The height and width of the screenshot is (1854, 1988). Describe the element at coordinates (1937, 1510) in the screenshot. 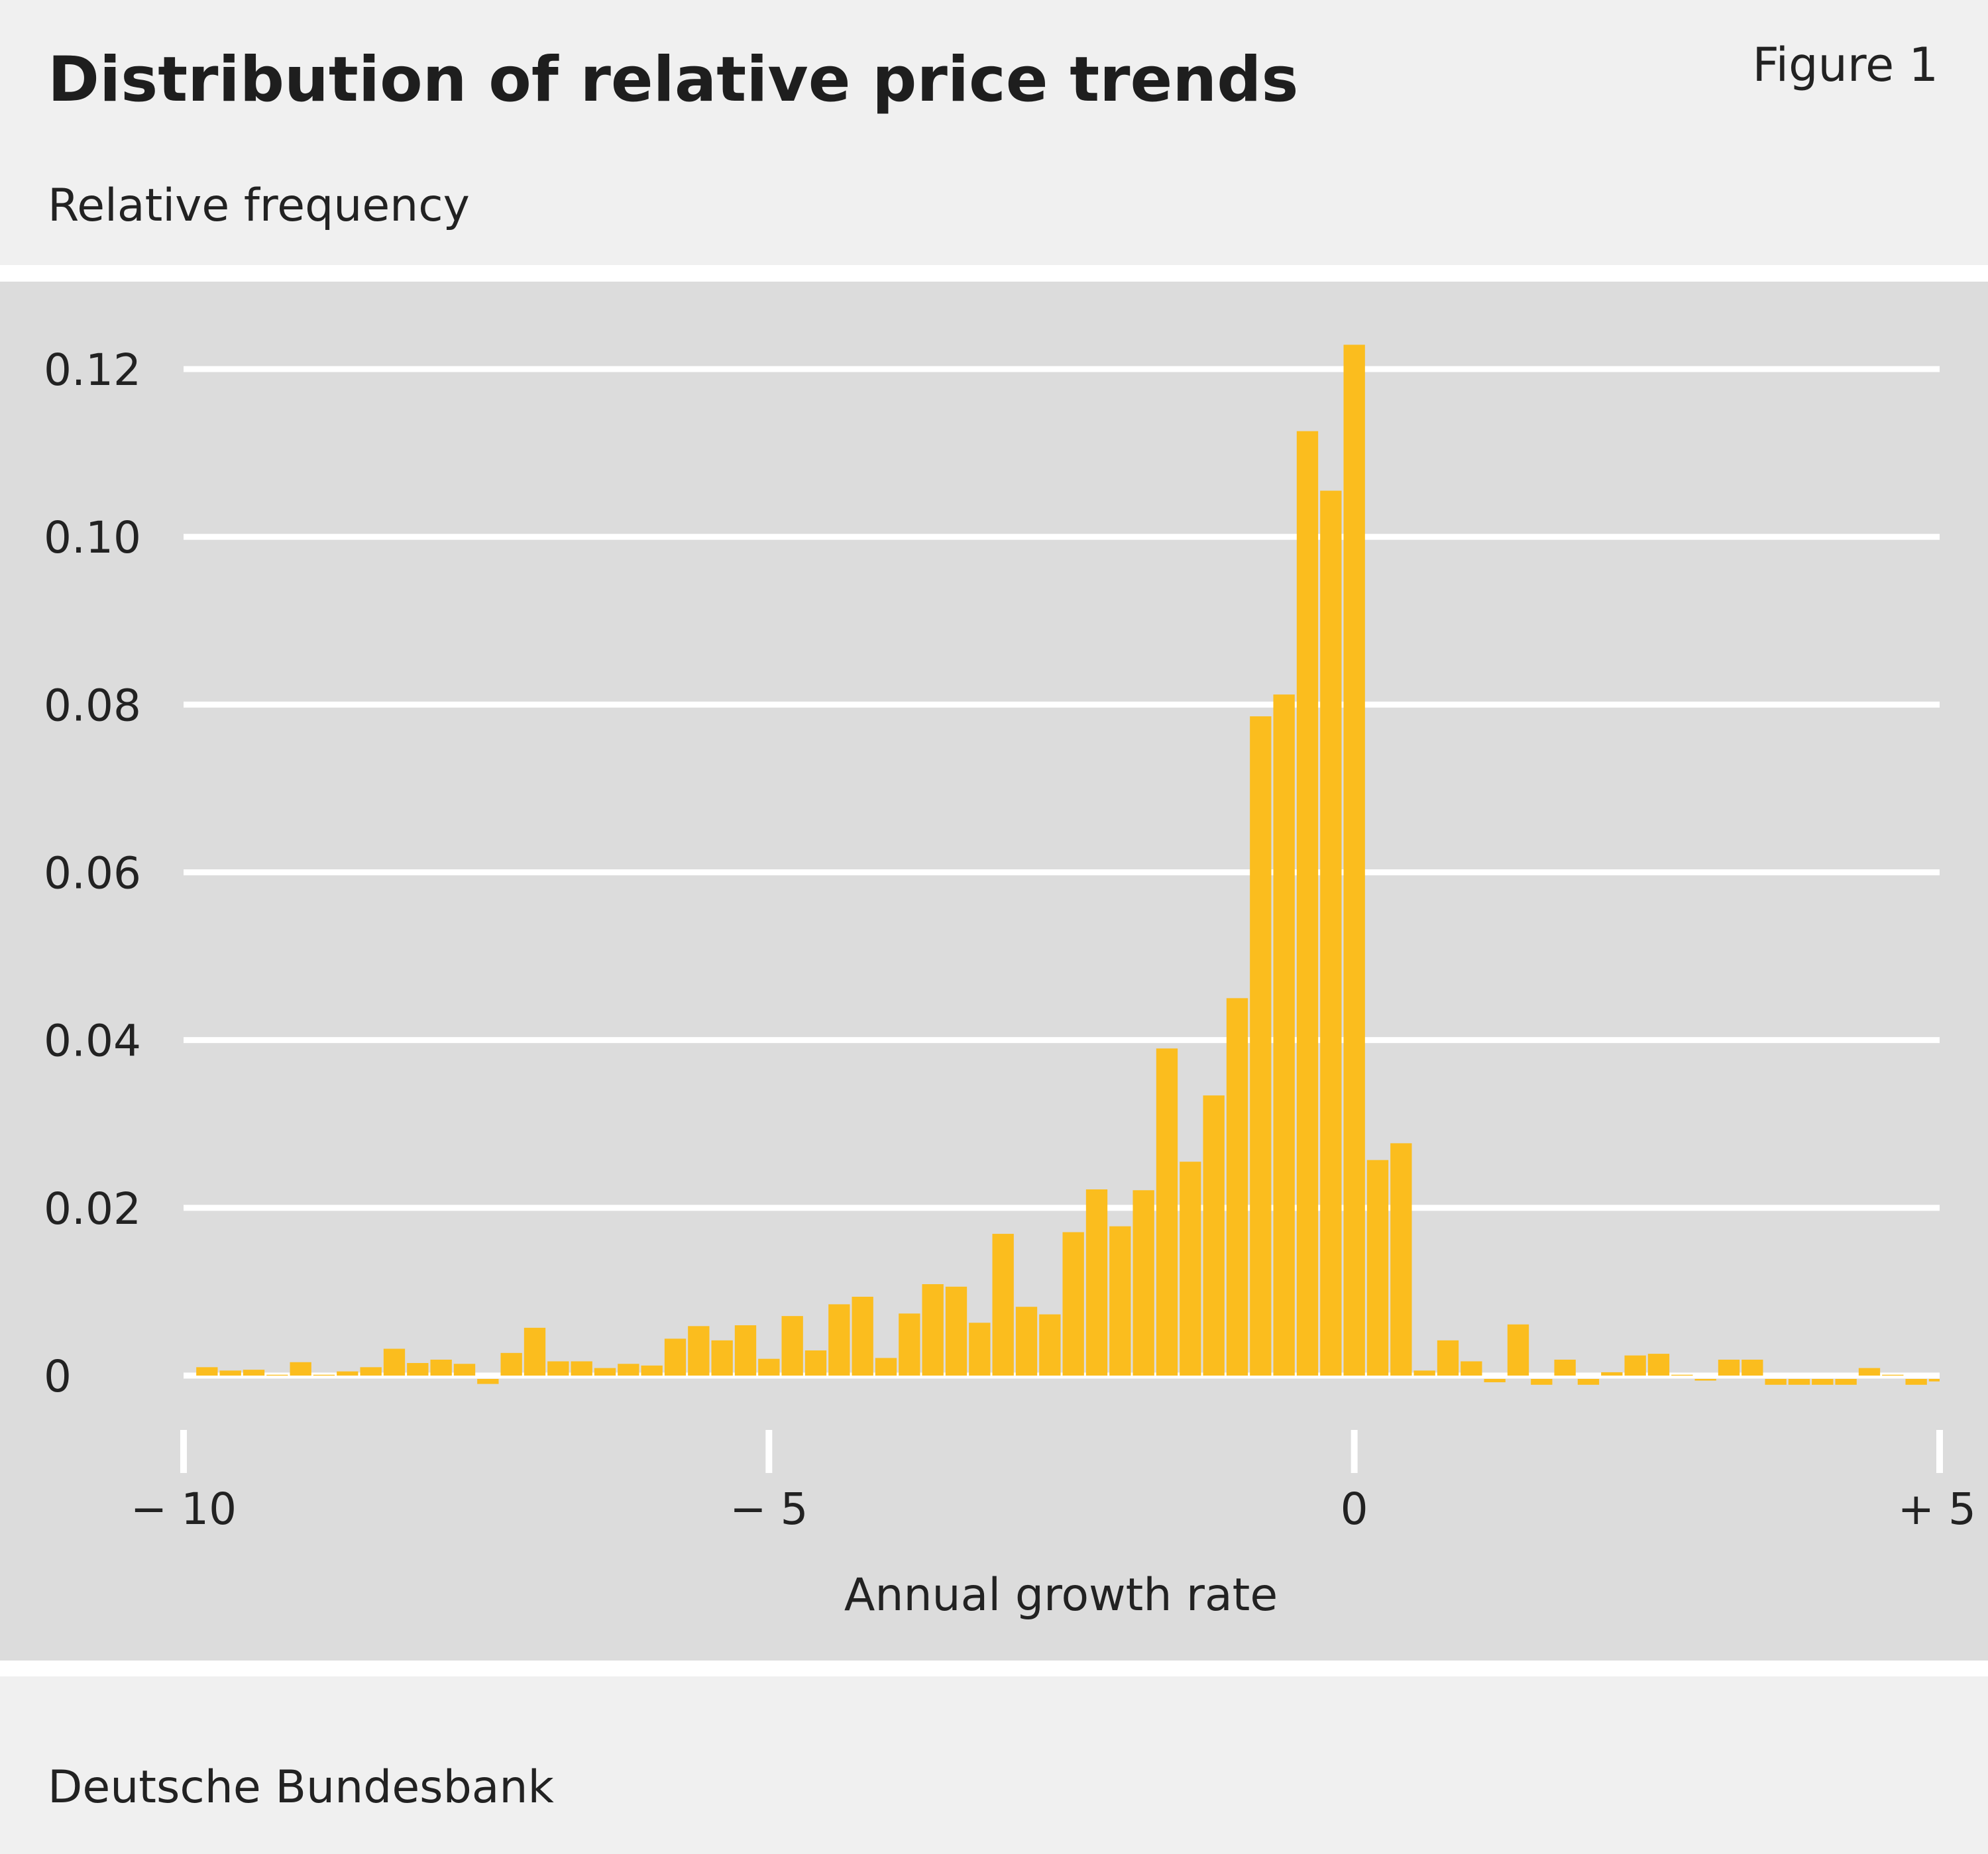

I see `x-tick-label: + 5` at that location.